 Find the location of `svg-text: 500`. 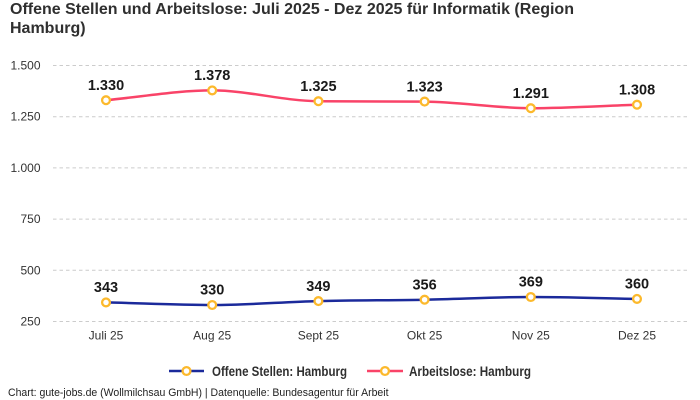

svg-text: 500 is located at coordinates (30, 270).